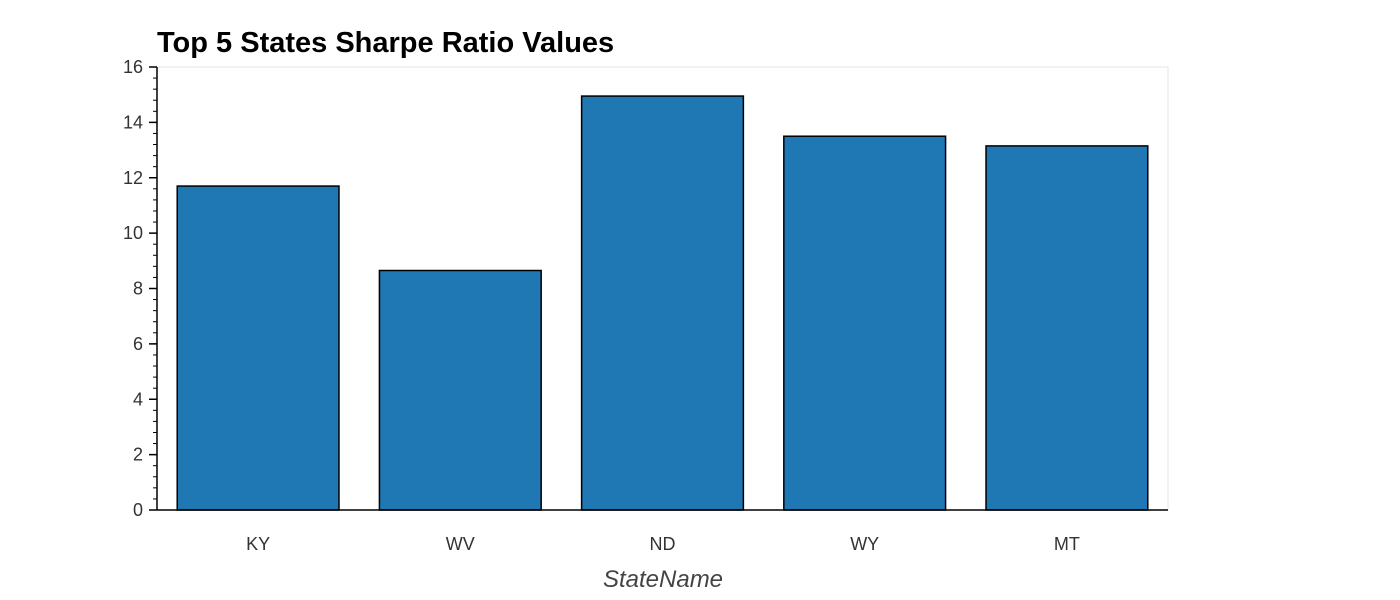 The image size is (1400, 600). What do you see at coordinates (138, 344) in the screenshot?
I see `y-tick-label: 6` at bounding box center [138, 344].